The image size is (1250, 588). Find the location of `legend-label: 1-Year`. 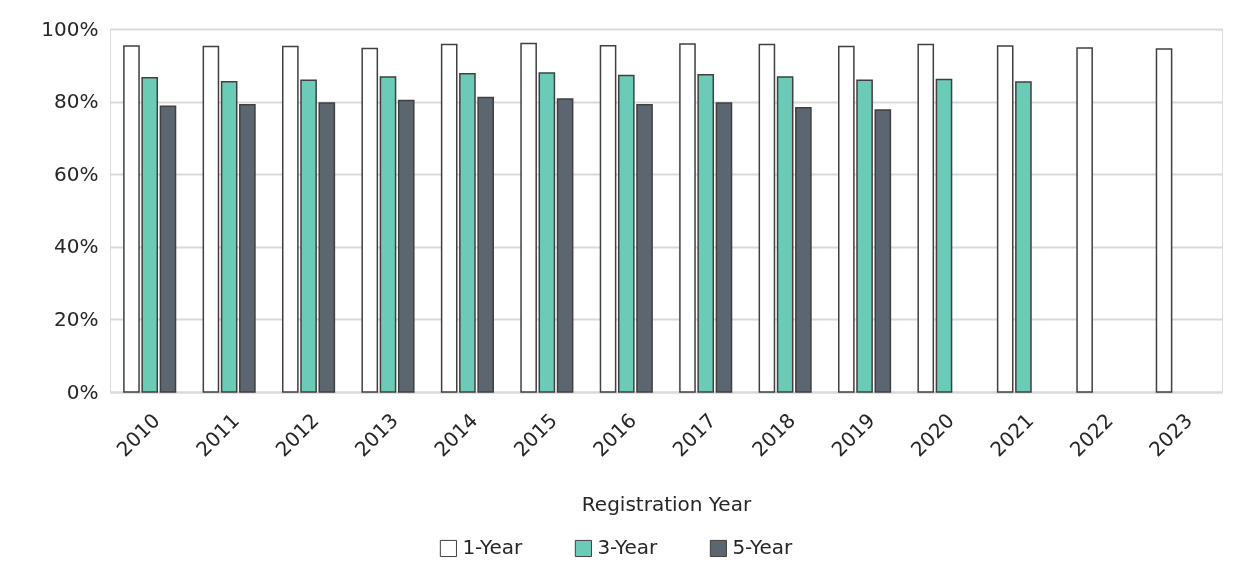

legend-label: 1-Year is located at coordinates (493, 547).